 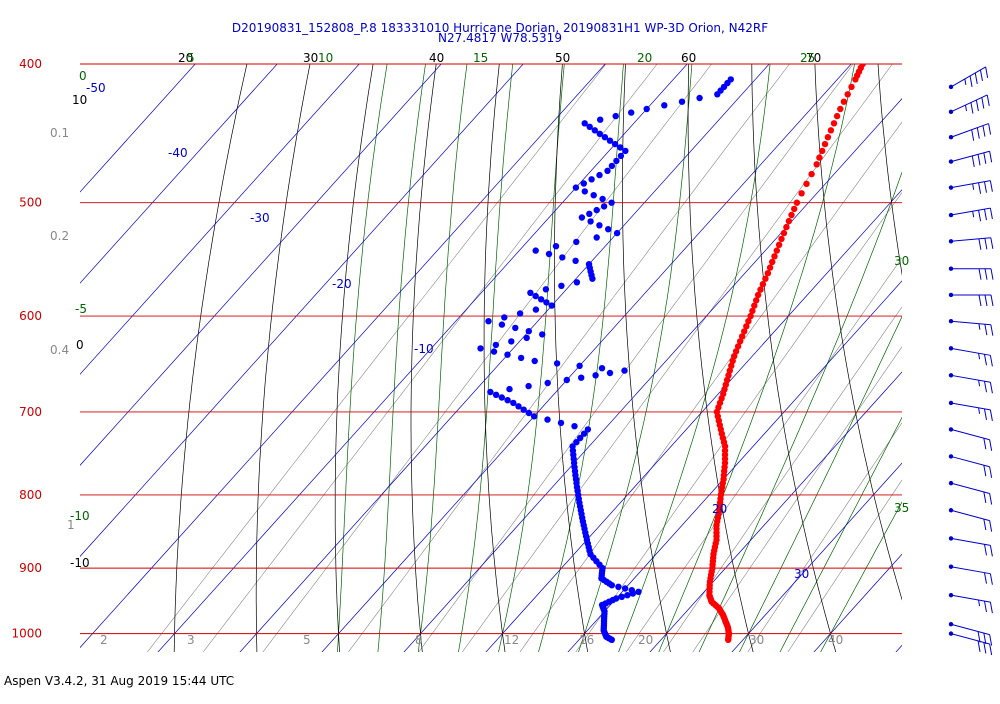 I want to click on dry-adiabat-label: 20, so click(x=185, y=58).